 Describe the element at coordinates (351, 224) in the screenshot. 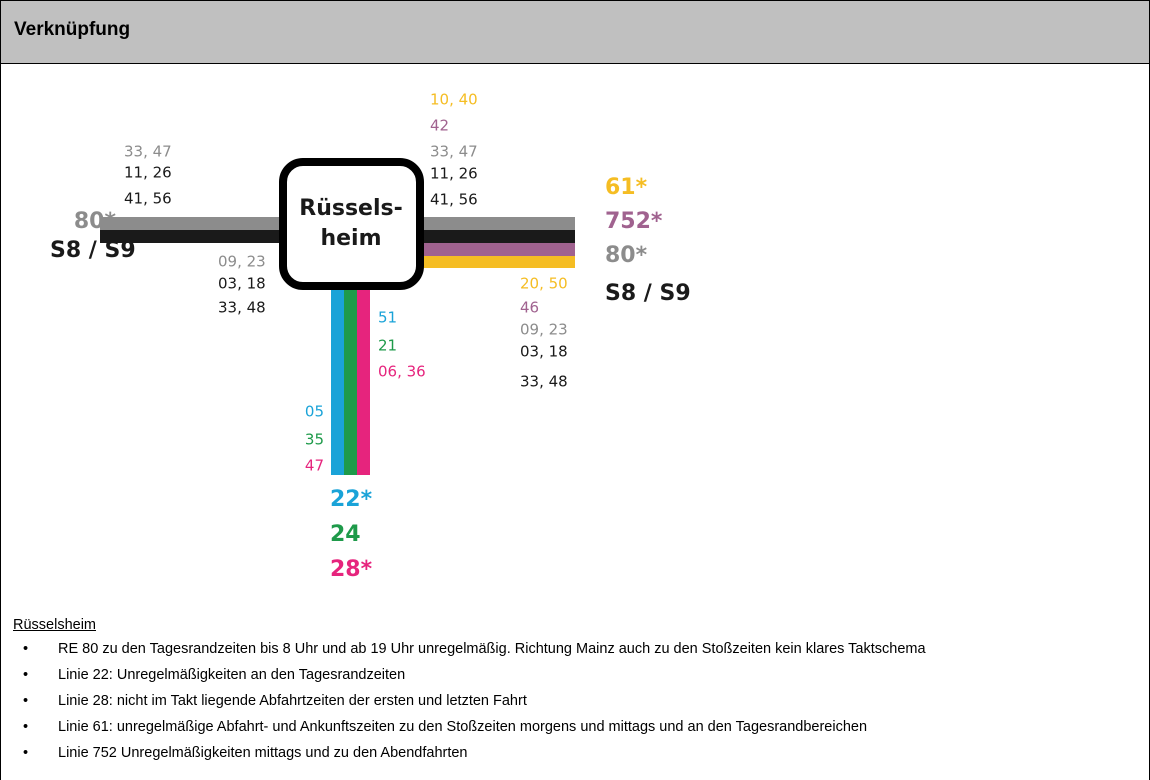

I see `station-box` at that location.